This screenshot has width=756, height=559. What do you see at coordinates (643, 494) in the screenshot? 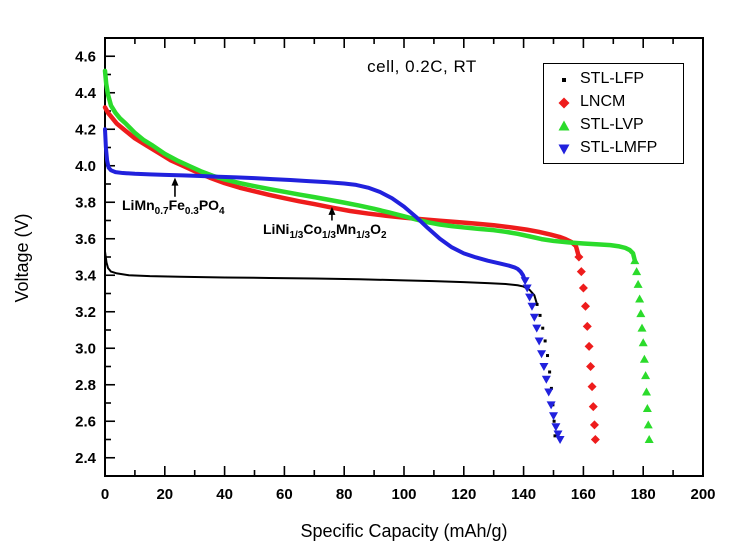
I see `svg-text: 180` at bounding box center [643, 494].